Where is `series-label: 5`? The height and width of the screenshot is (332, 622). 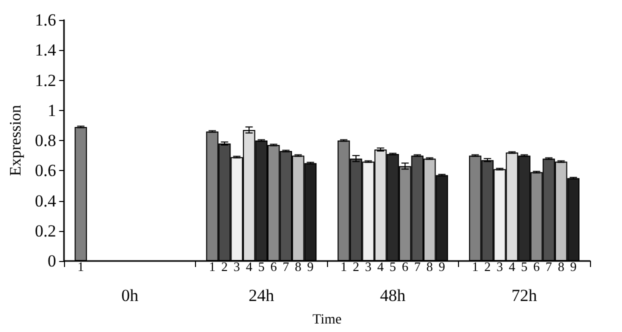
series-label: 5 is located at coordinates (261, 266).